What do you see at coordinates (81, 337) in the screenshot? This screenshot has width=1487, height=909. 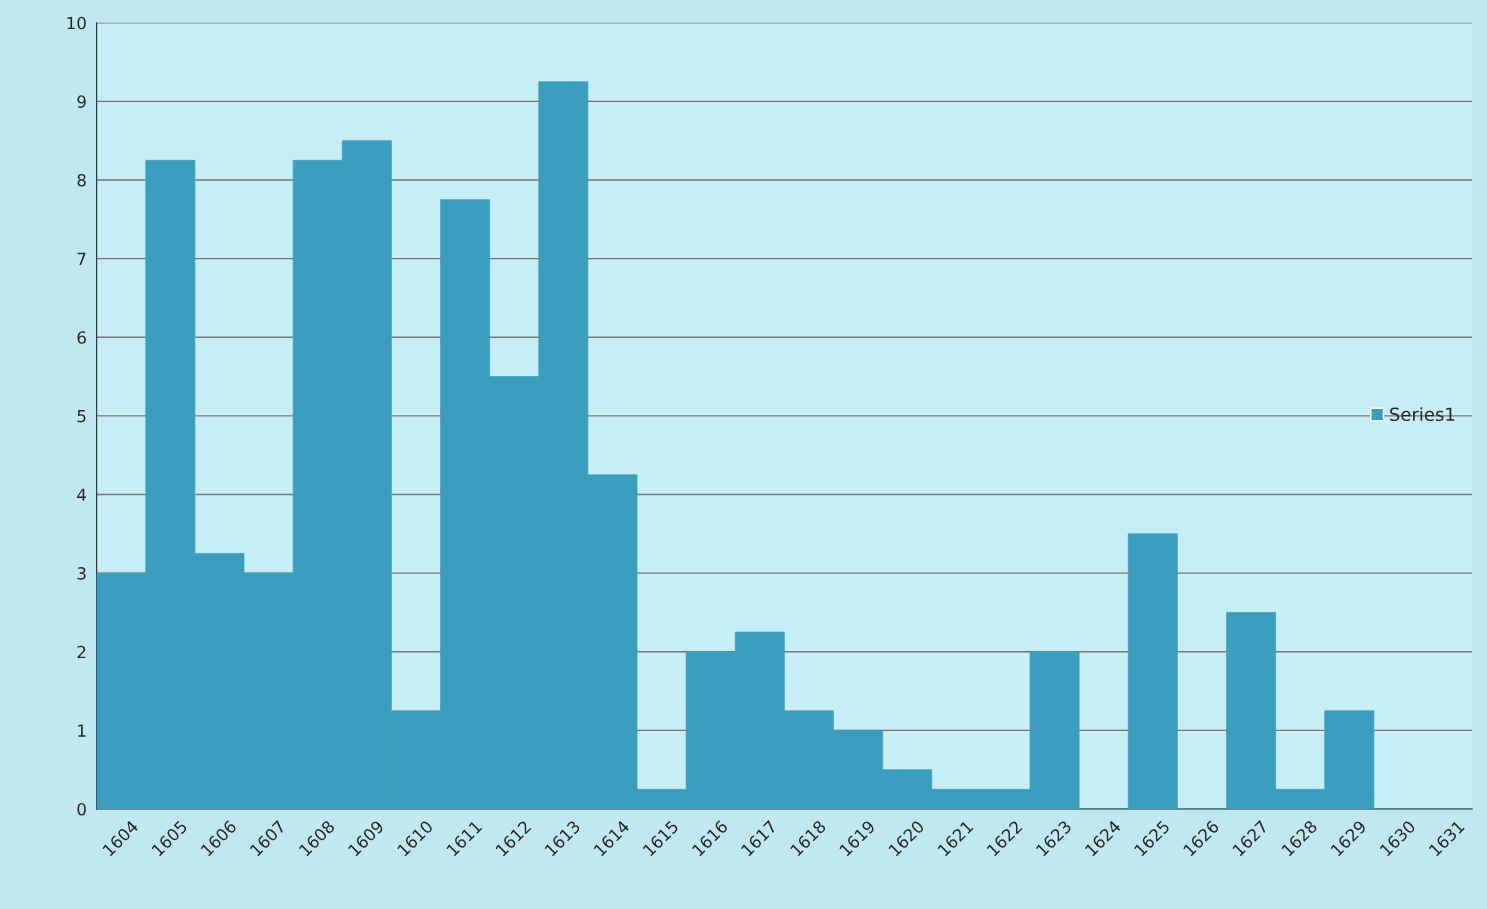 I see `y-tick-label: 6` at bounding box center [81, 337].